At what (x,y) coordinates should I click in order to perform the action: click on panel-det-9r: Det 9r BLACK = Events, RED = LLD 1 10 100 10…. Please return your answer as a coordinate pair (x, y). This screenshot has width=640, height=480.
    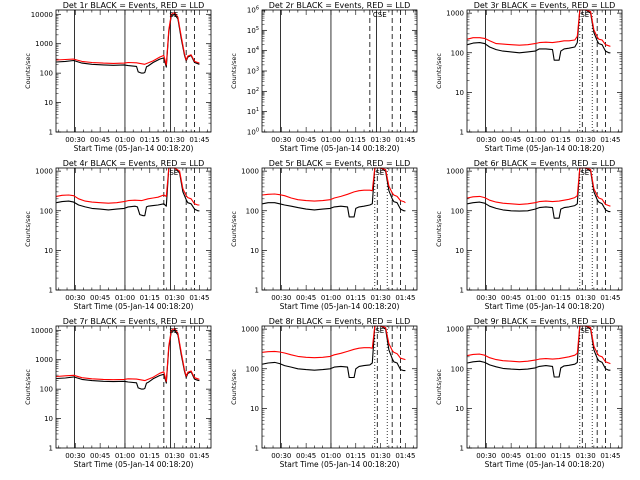
    Looking at the image, I should click on (529, 393).